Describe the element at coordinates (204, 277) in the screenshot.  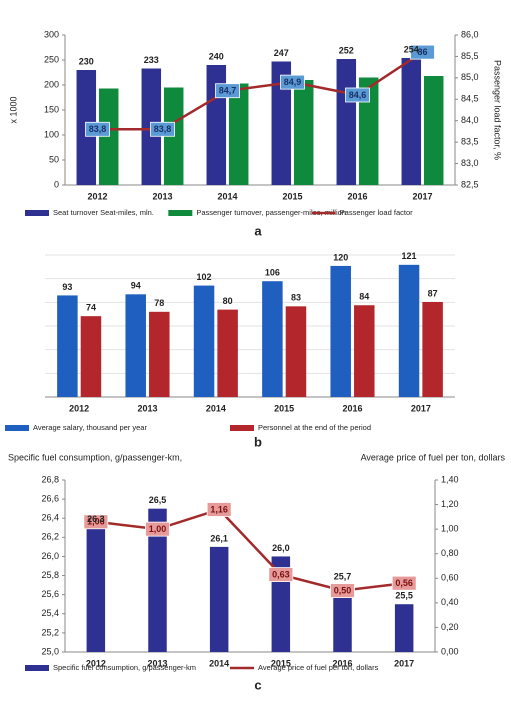
I see `value-label: 102` at that location.